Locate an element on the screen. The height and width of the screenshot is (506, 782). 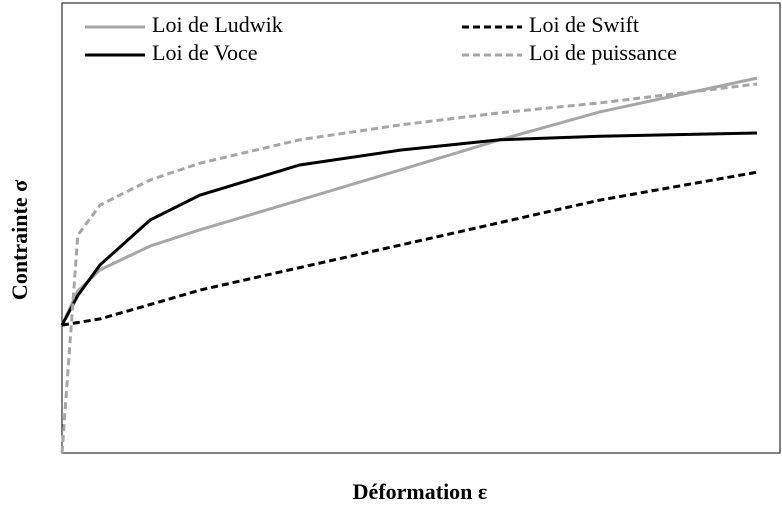
legend-label: Loi de Voce is located at coordinates (205, 52).